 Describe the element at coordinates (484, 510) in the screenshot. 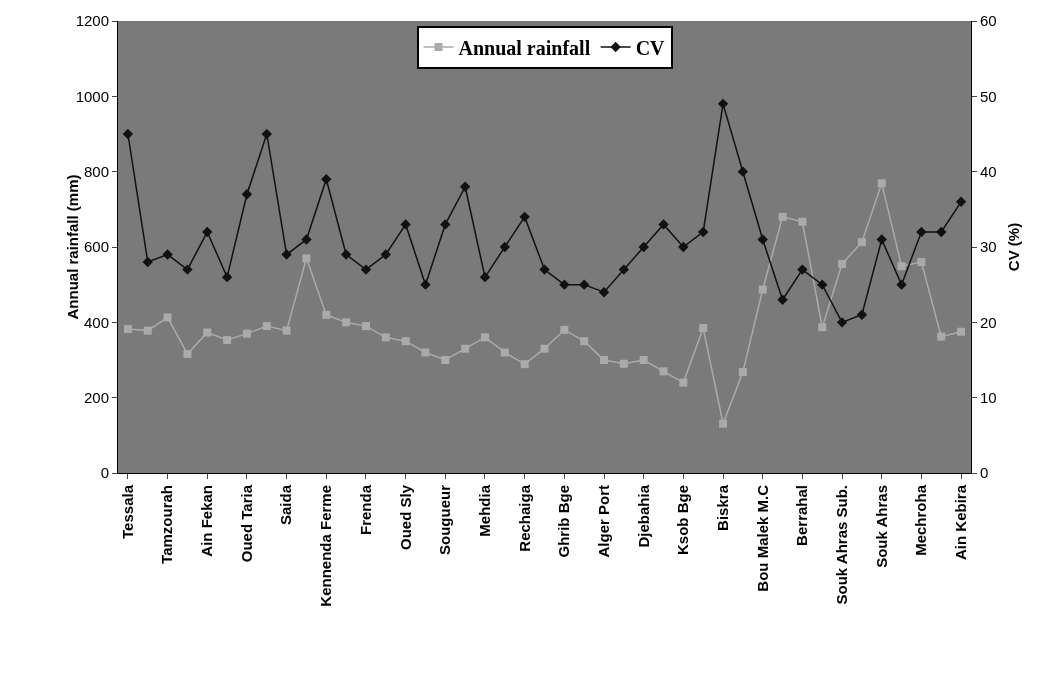

I see `x-tick-label: Mehdia` at that location.